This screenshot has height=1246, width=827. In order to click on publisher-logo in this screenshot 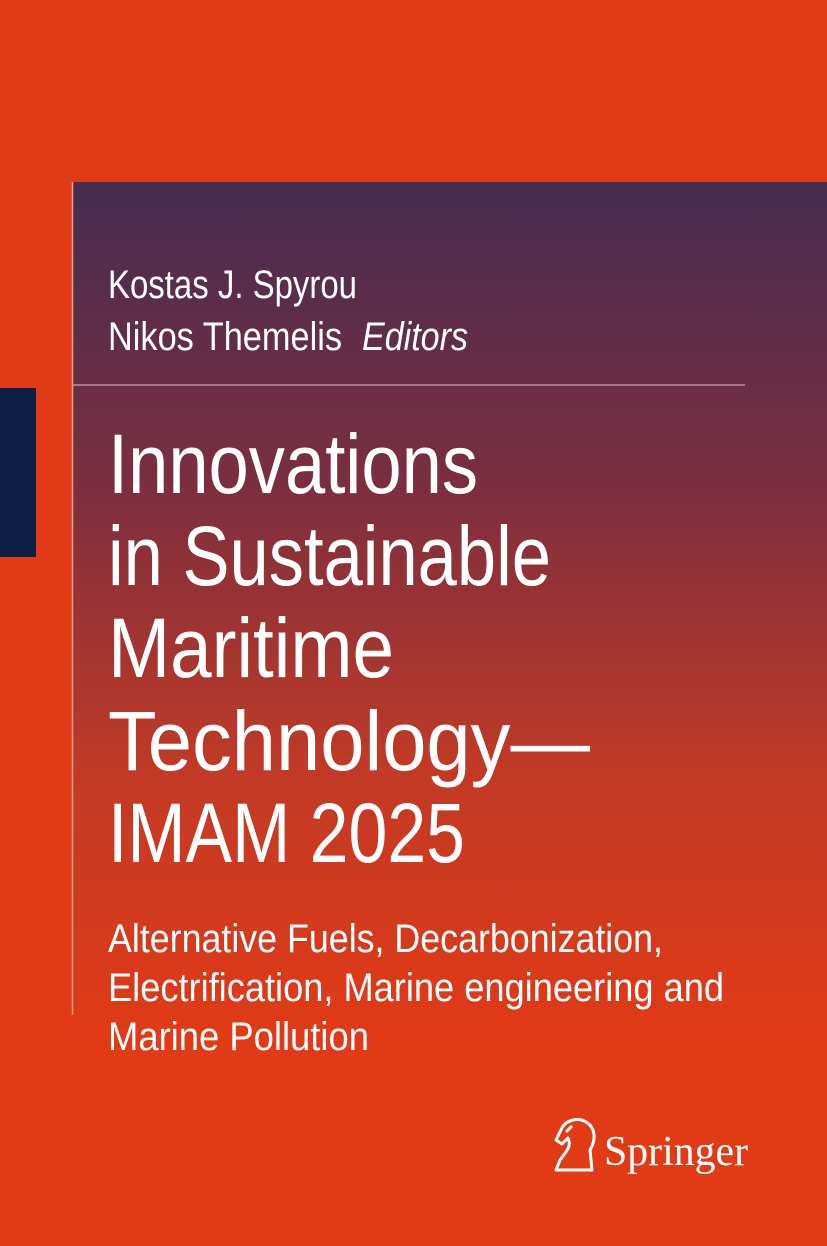, I will do `click(575, 1145)`.